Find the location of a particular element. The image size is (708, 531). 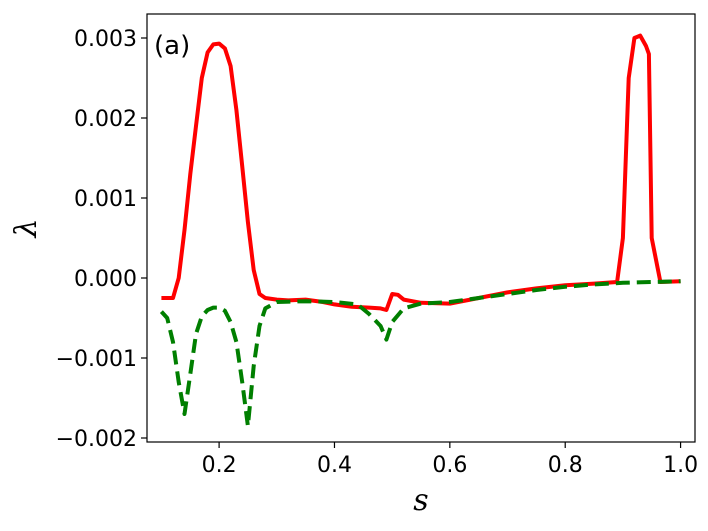

y-tick-label: 0.000 is located at coordinates (105, 279).